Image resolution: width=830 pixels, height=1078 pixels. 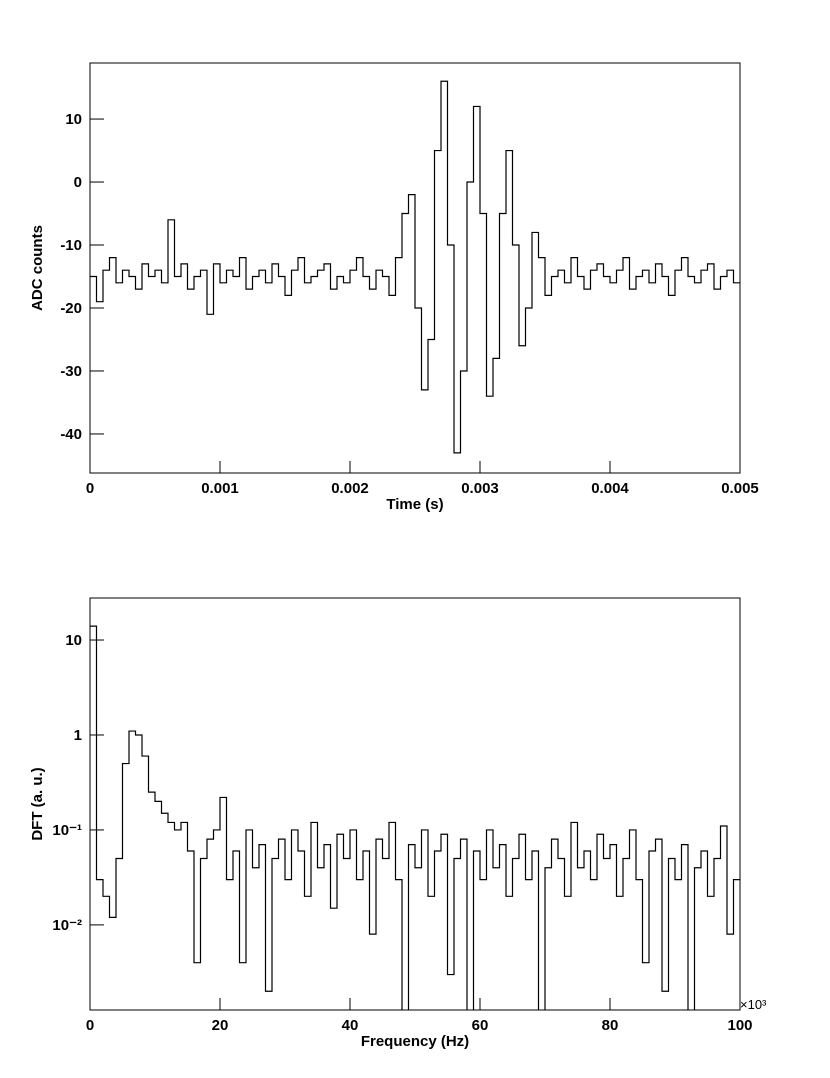 I want to click on x-tick-label: 0.002, so click(x=350, y=488).